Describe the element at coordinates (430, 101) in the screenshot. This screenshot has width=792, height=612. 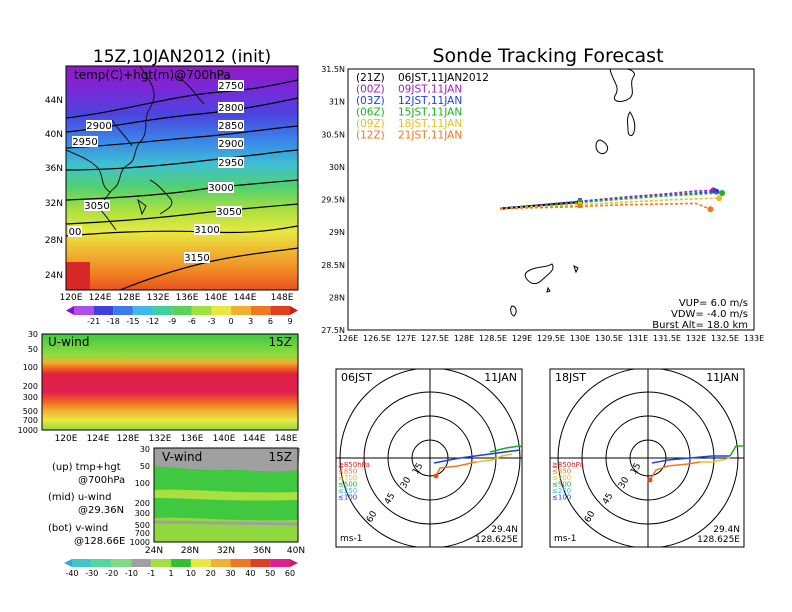
I see `legend-label: 12JST,11JAN` at that location.